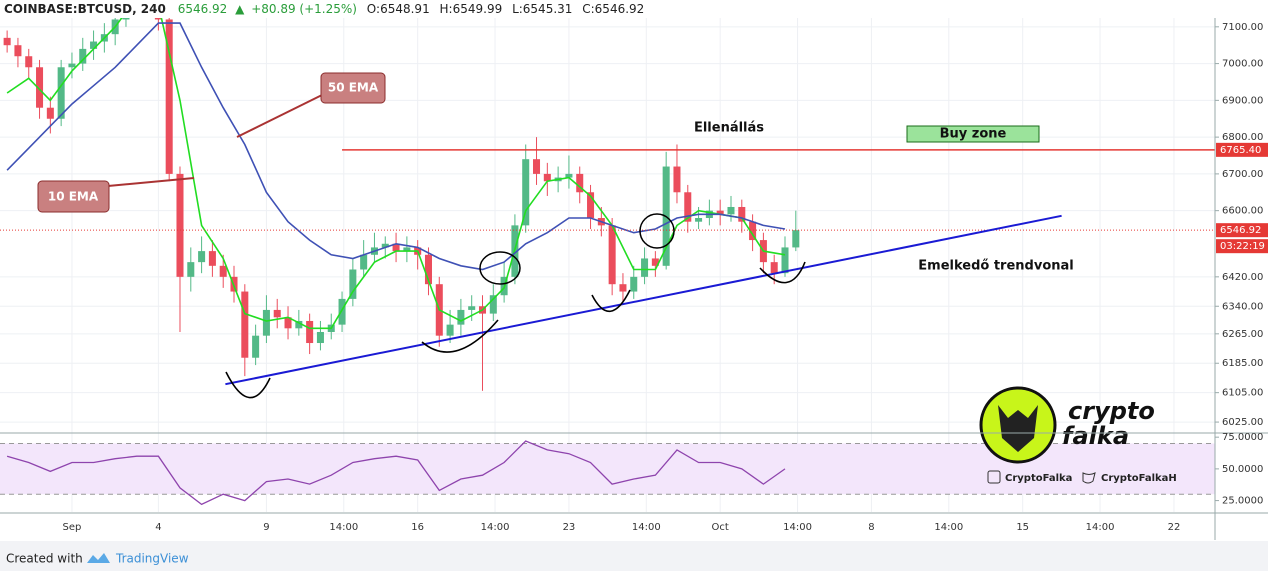 The image size is (1268, 575). I want to click on x-tick-label: 4, so click(158, 527).